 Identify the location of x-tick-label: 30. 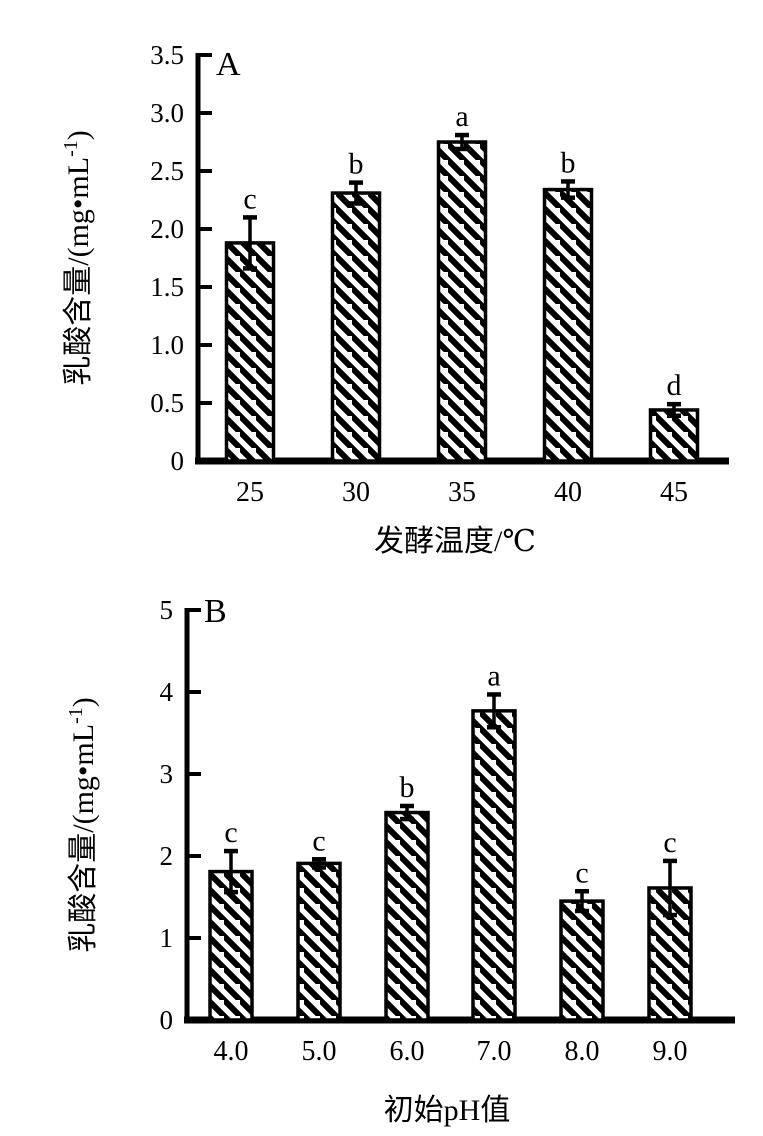
(356, 492).